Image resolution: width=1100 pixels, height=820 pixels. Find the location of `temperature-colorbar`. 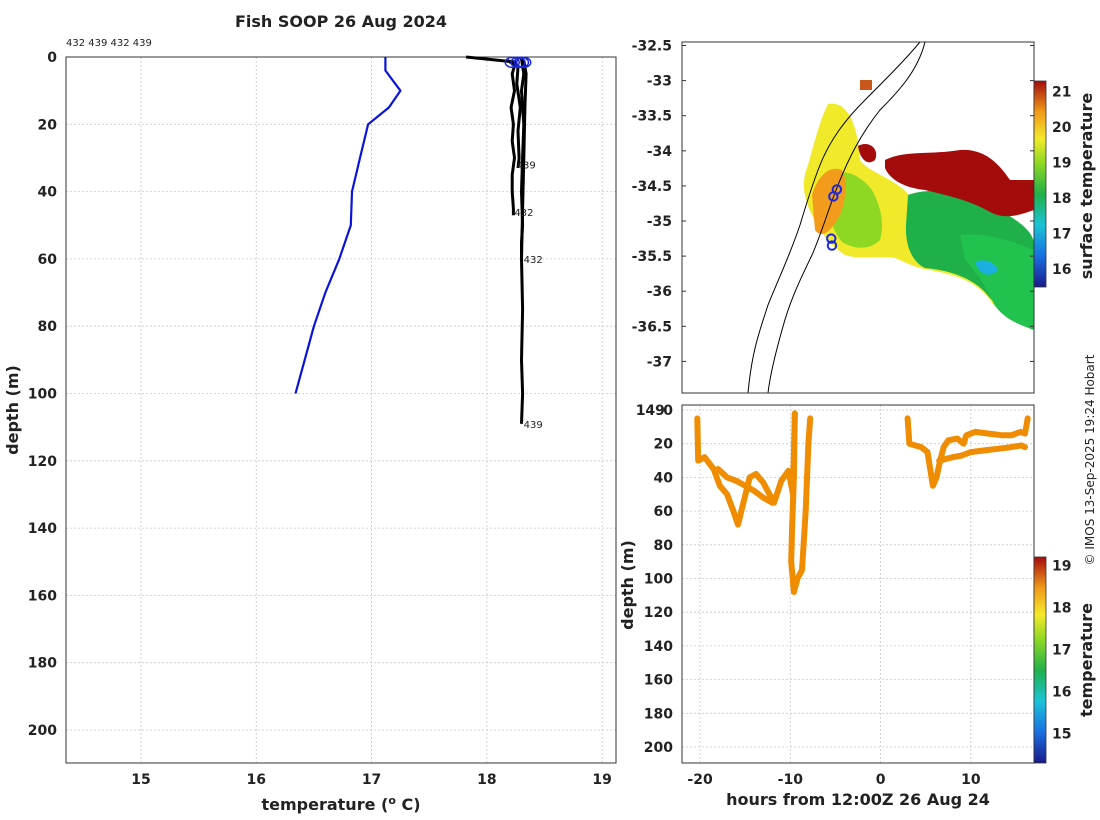

temperature-colorbar is located at coordinates (1040, 660).